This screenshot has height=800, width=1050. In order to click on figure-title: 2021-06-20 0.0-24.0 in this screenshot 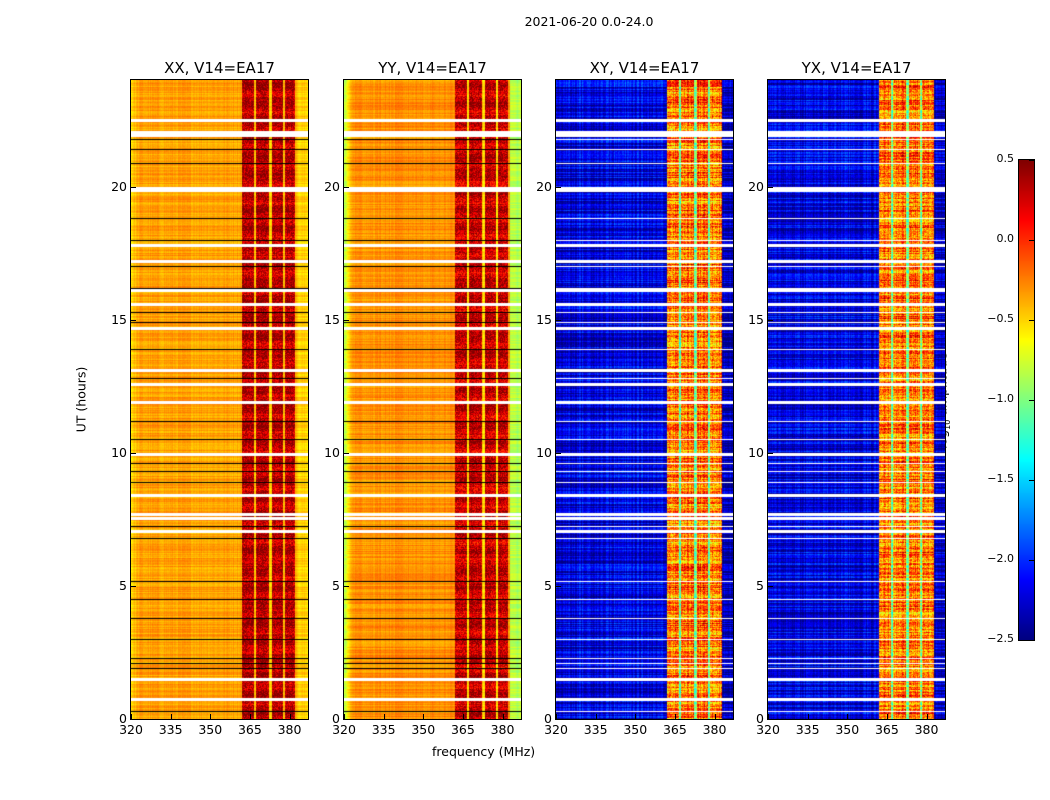, I will do `click(589, 21)`.